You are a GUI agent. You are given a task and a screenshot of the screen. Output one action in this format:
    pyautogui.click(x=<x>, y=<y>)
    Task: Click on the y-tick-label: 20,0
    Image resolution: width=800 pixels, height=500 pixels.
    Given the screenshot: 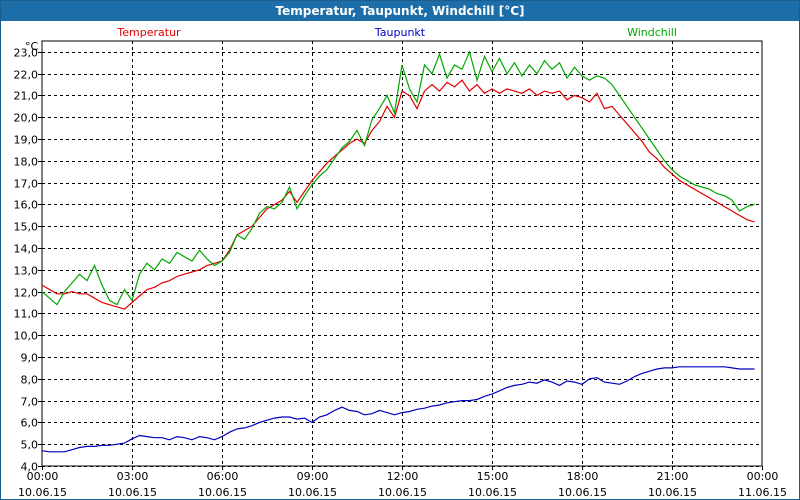 What is the action you would take?
    pyautogui.click(x=26, y=118)
    